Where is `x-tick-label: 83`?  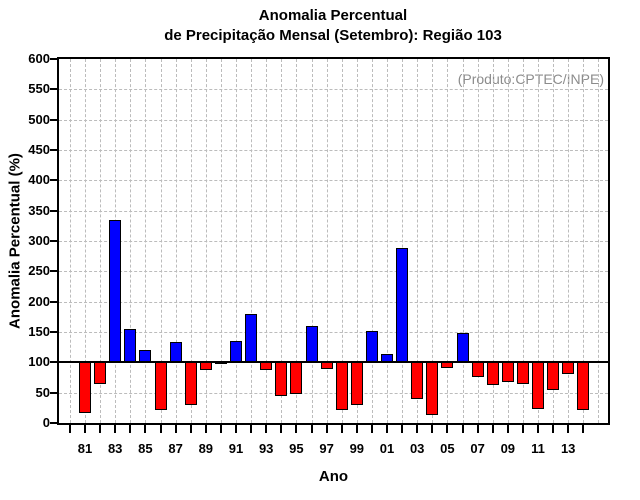 x-tick-label: 83 is located at coordinates (115, 448).